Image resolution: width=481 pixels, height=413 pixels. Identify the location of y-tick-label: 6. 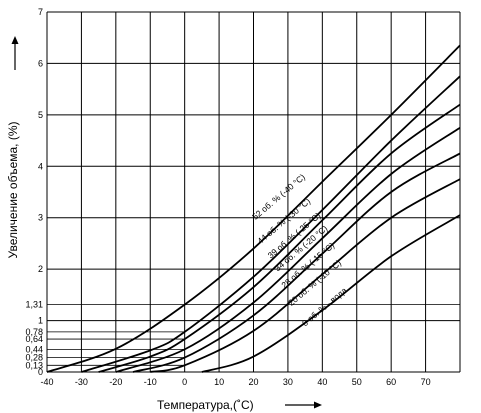
(40, 63).